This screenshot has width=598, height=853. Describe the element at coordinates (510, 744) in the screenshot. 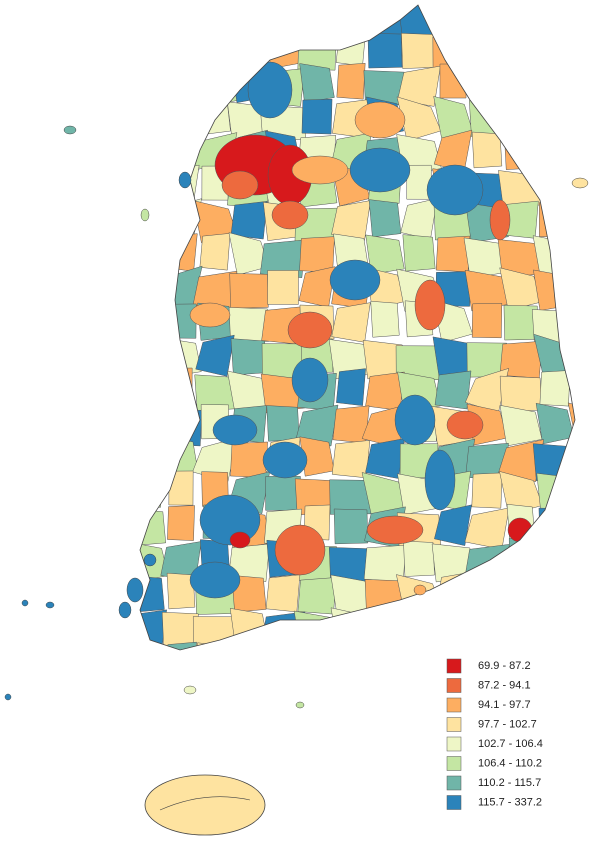

I see `legend-label: 102.7 - 106.4` at that location.